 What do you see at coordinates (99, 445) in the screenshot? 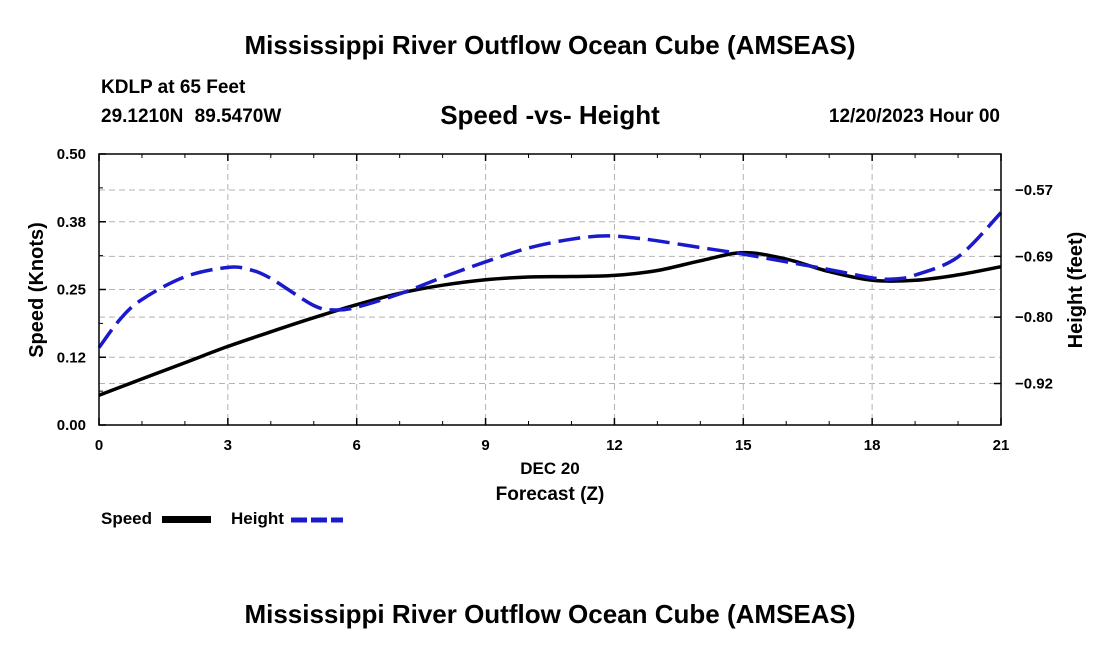
I see `x-tick-label: 0` at bounding box center [99, 445].